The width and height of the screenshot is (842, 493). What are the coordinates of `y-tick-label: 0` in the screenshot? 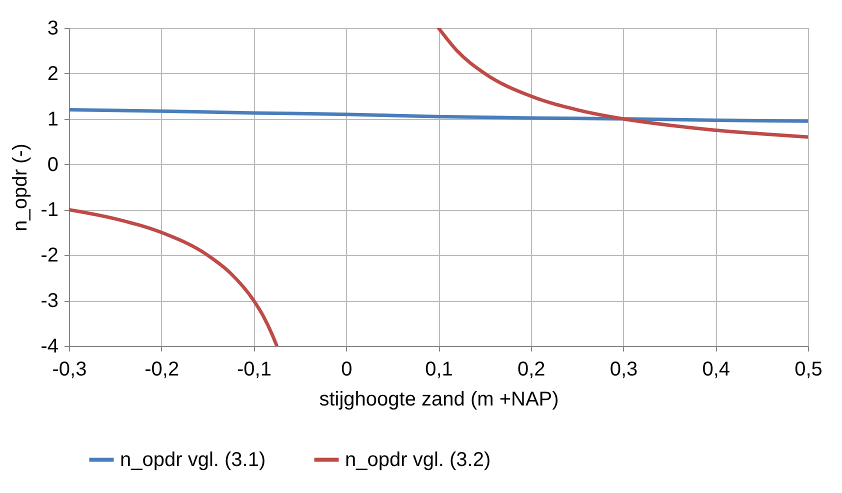 It's located at (52, 165).